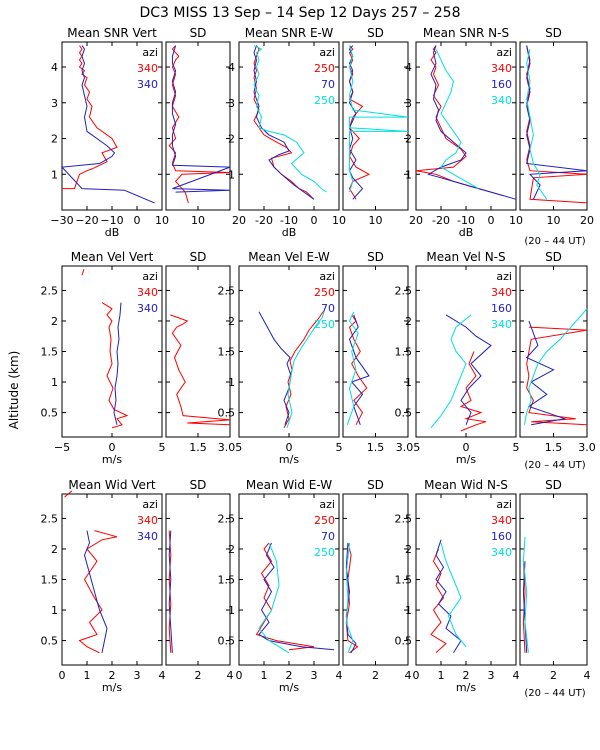 Image resolution: width=600 pixels, height=750 pixels. What do you see at coordinates (465, 257) in the screenshot?
I see `panel-title: Mean Vel N-S` at bounding box center [465, 257].